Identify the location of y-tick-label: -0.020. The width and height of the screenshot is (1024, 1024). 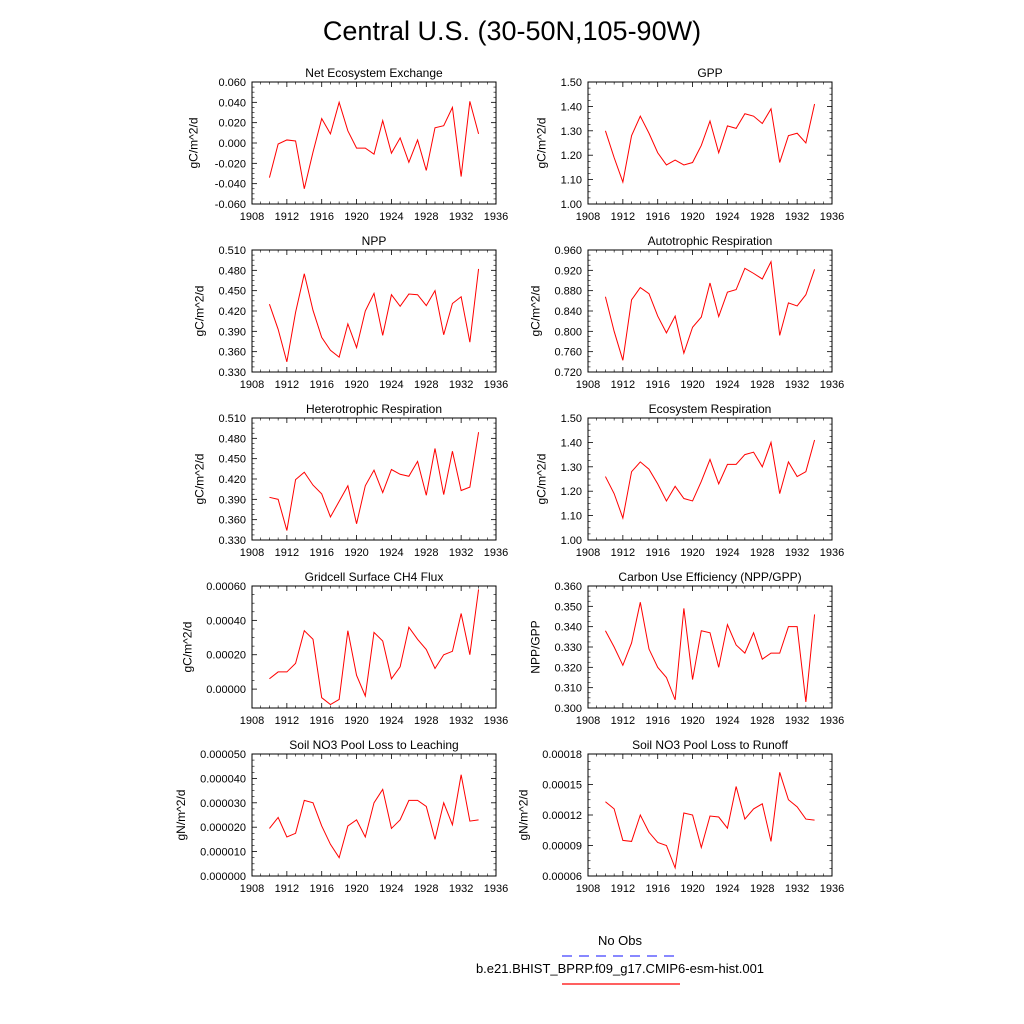
(230, 164).